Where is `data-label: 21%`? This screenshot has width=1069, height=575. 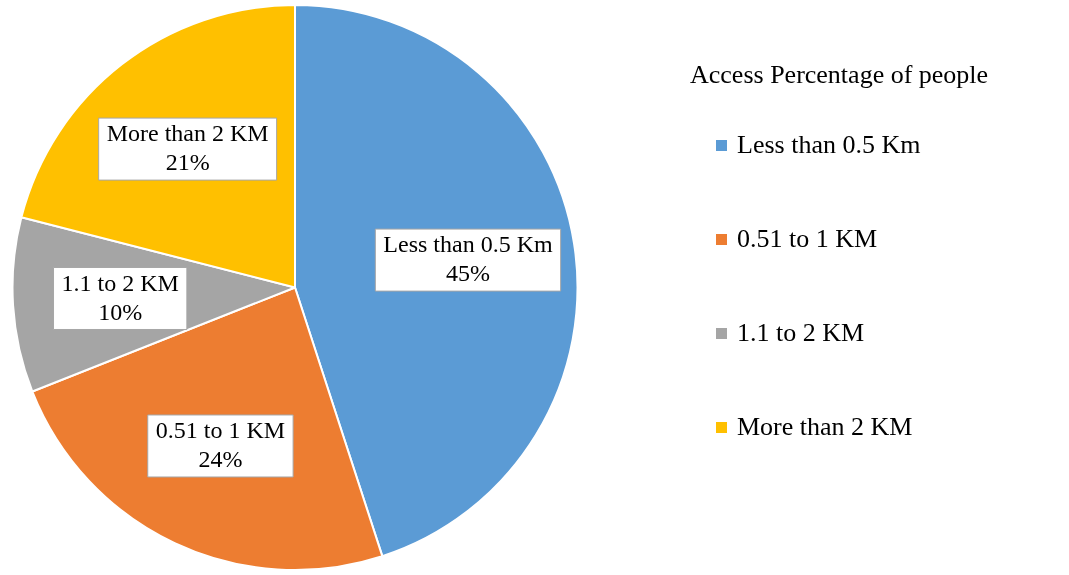 data-label: 21% is located at coordinates (187, 162).